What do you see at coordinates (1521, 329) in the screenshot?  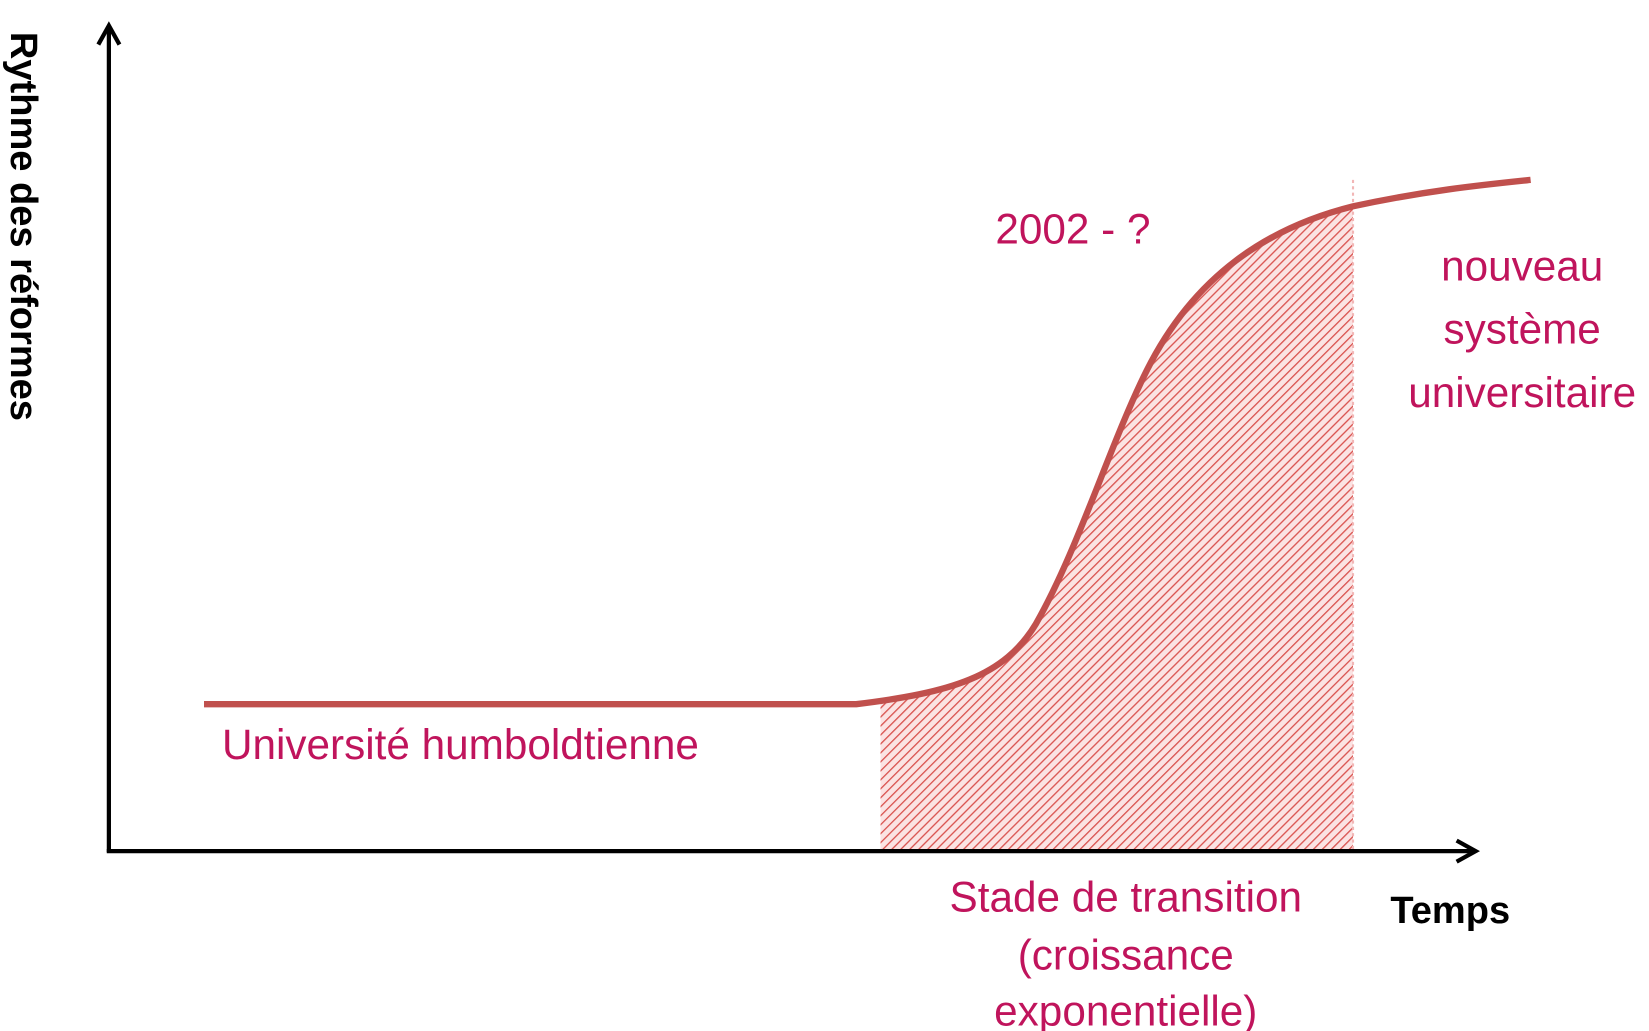 I see `end-label: système` at bounding box center [1521, 329].